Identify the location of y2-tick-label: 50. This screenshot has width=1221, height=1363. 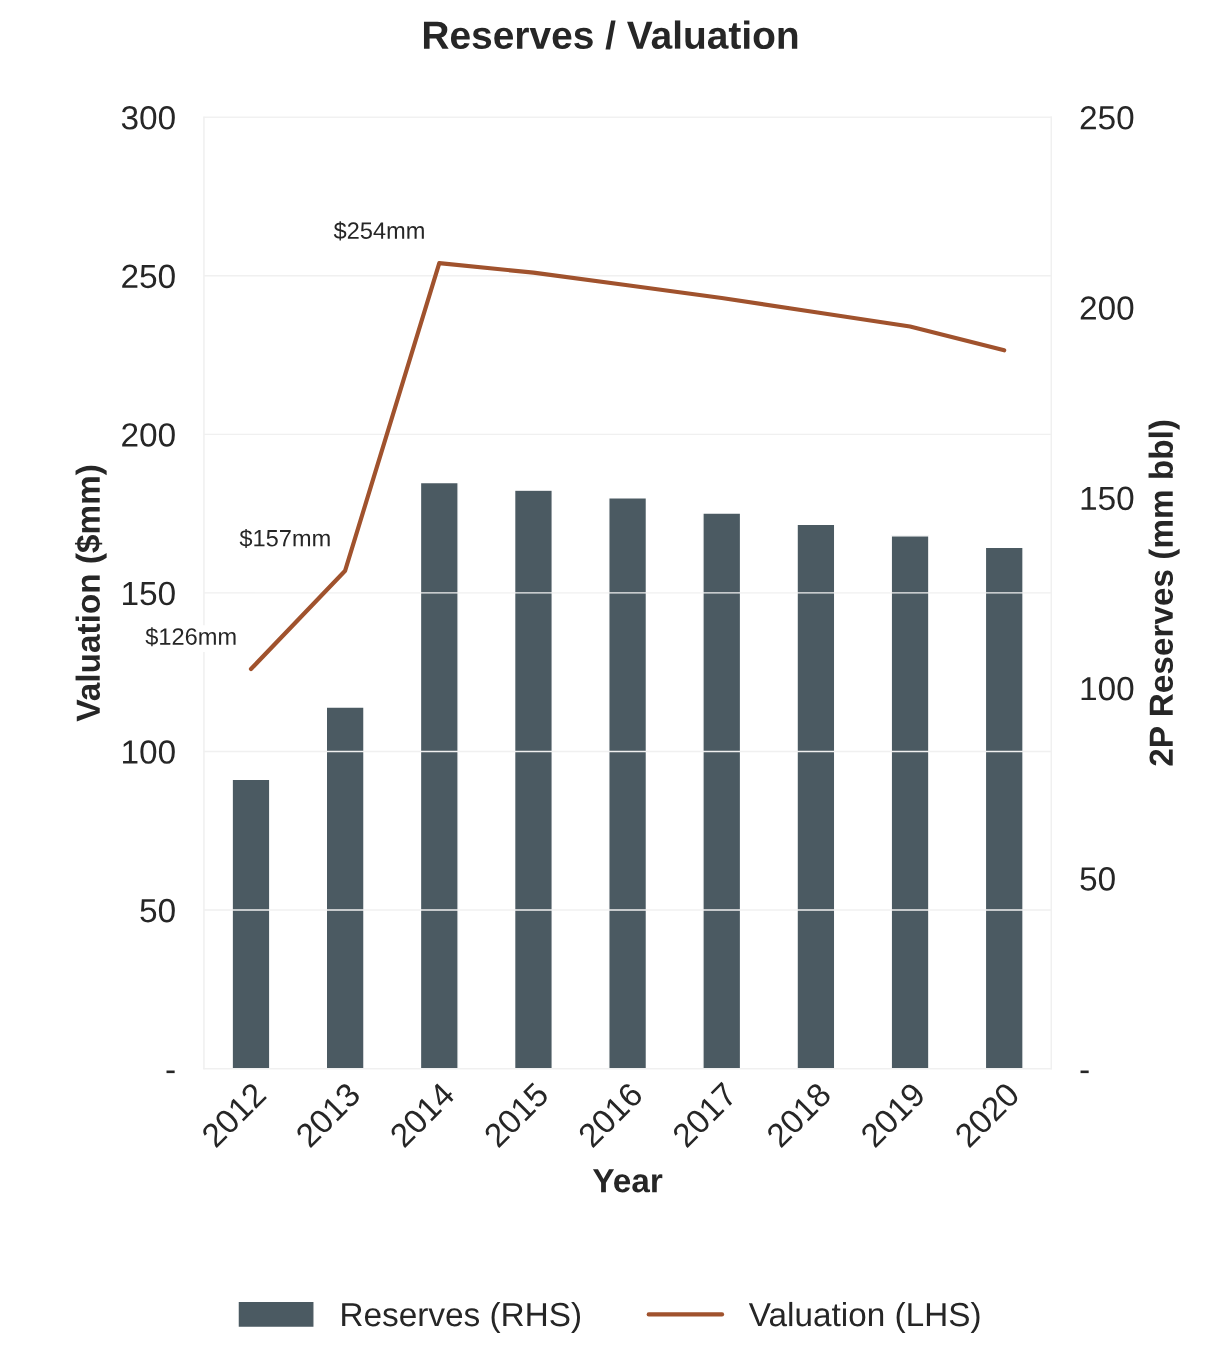
(1097, 879).